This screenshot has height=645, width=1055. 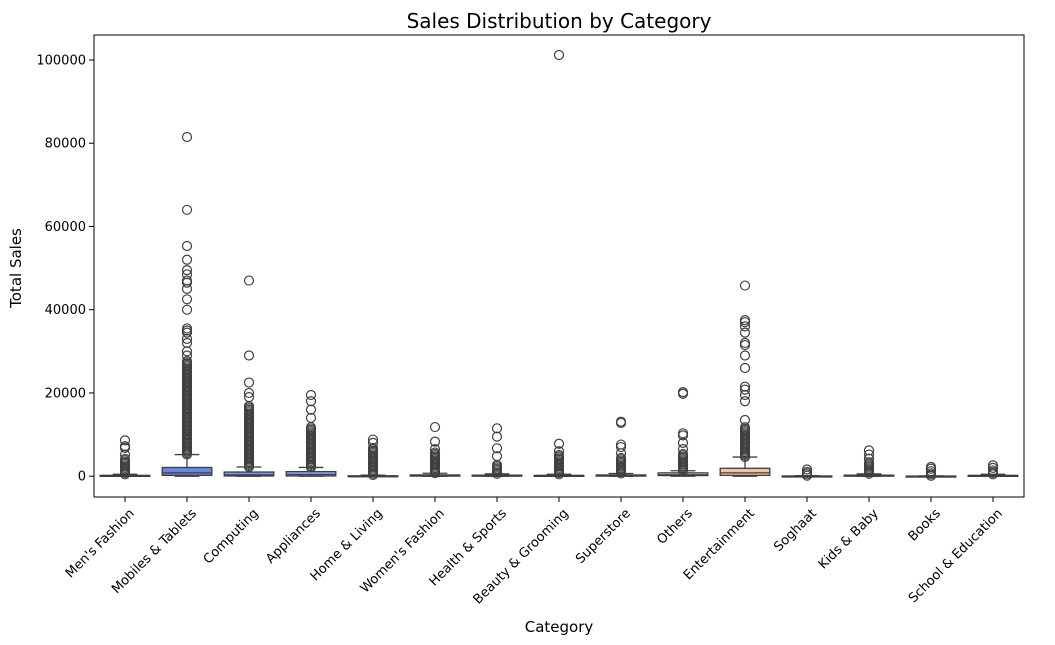 I want to click on y-tick-label: 40000, so click(x=65, y=310).